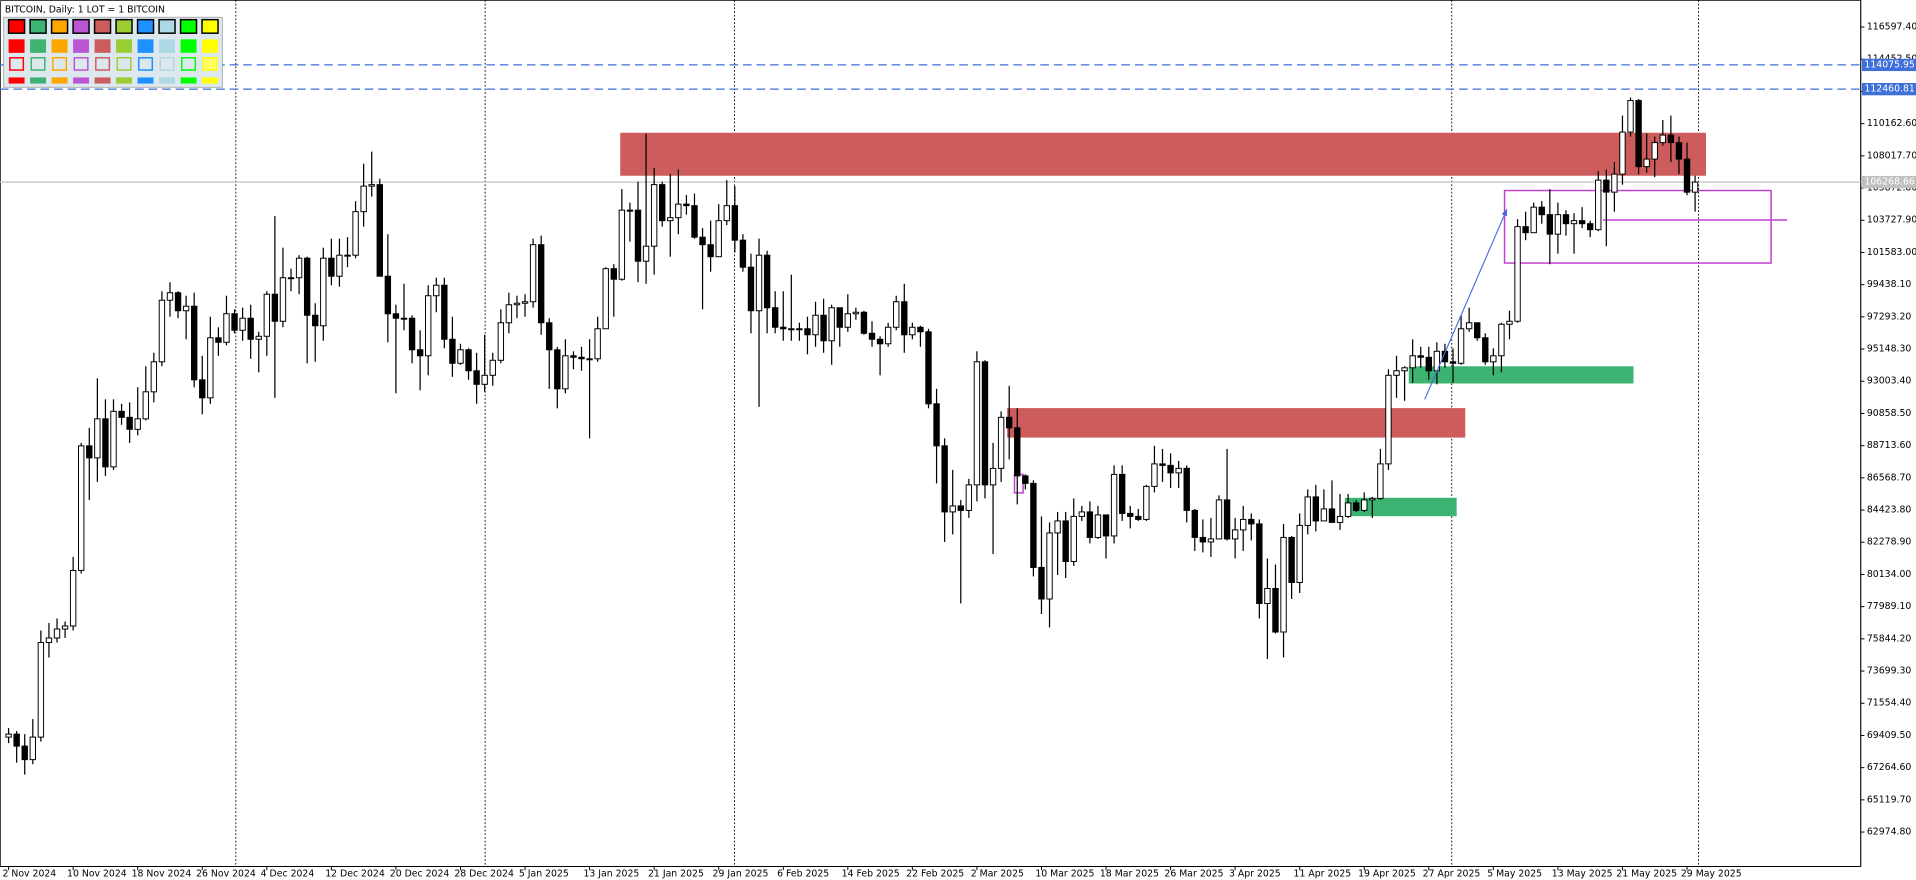 This screenshot has height=880, width=1916. Describe the element at coordinates (1064, 873) in the screenshot. I see `x-tick-label: 10 Mar 2025` at that location.